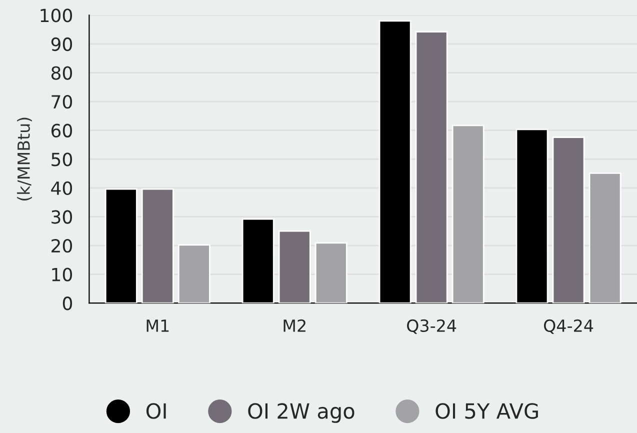 The height and width of the screenshot is (433, 637). Describe the element at coordinates (62, 275) in the screenshot. I see `y-tick-label: 10` at that location.